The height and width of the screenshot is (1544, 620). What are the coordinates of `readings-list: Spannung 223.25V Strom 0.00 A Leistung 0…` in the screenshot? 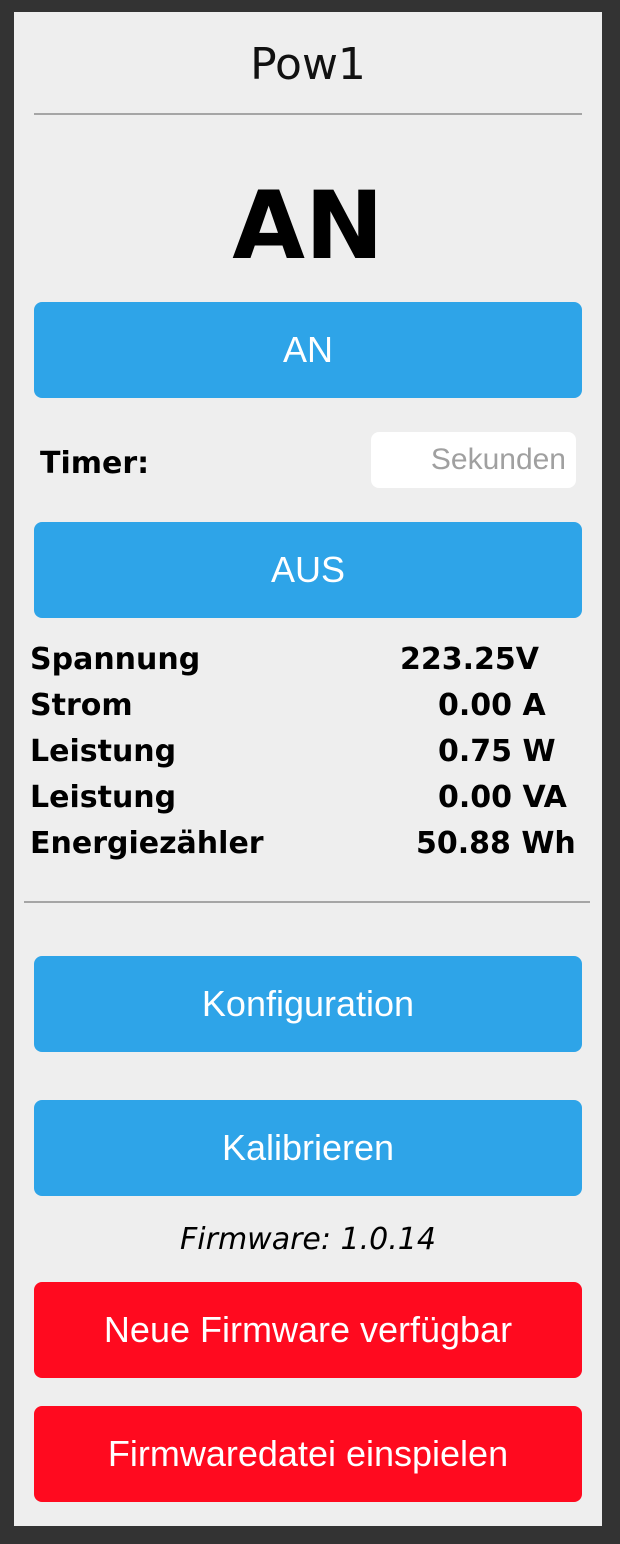 It's located at (310, 752).